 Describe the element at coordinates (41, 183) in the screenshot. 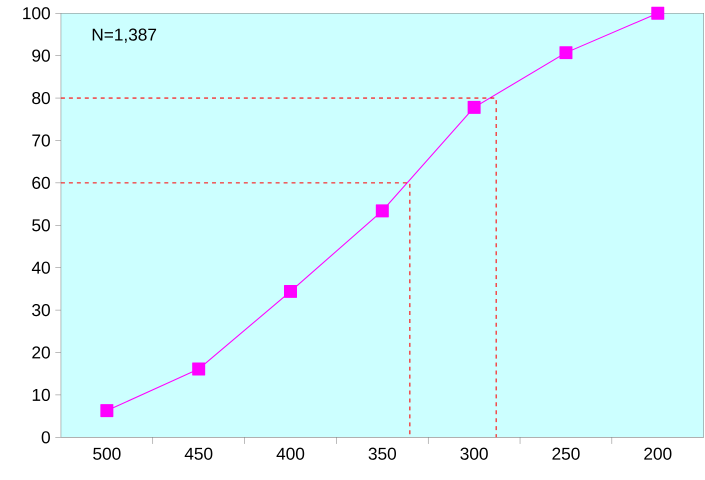

I see `y-tick-label: 60` at that location.